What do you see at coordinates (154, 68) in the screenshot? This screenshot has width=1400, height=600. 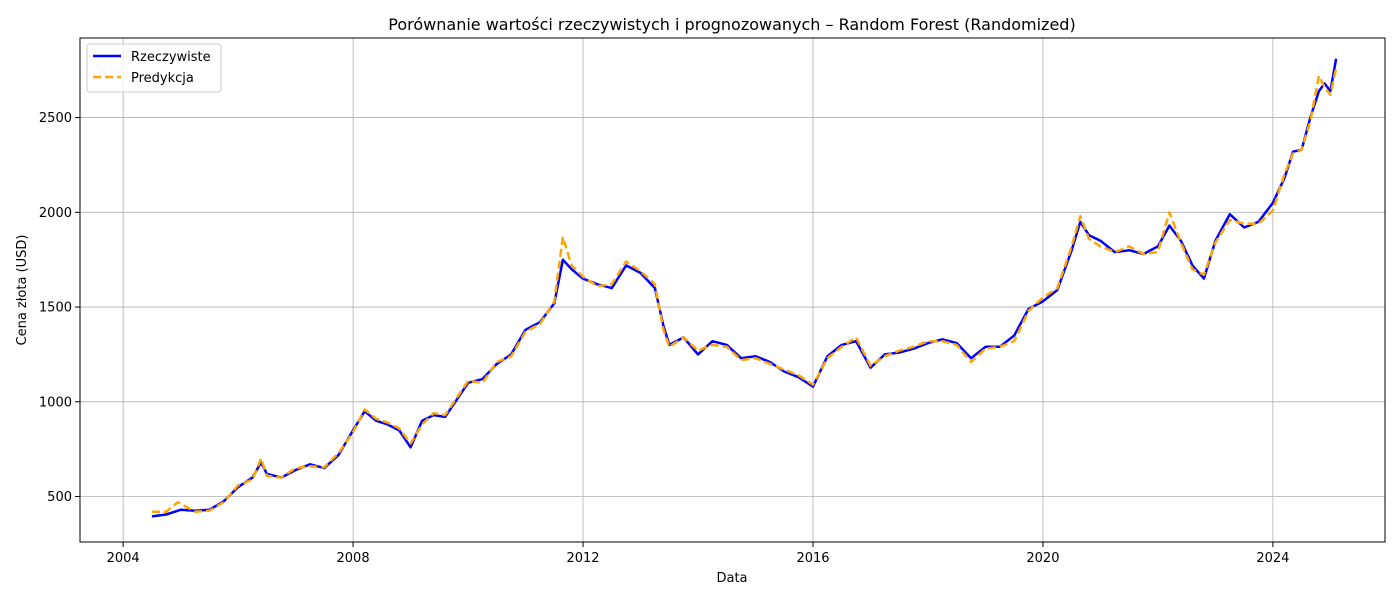 I see `legend: Rzeczywiste Predykcja` at bounding box center [154, 68].